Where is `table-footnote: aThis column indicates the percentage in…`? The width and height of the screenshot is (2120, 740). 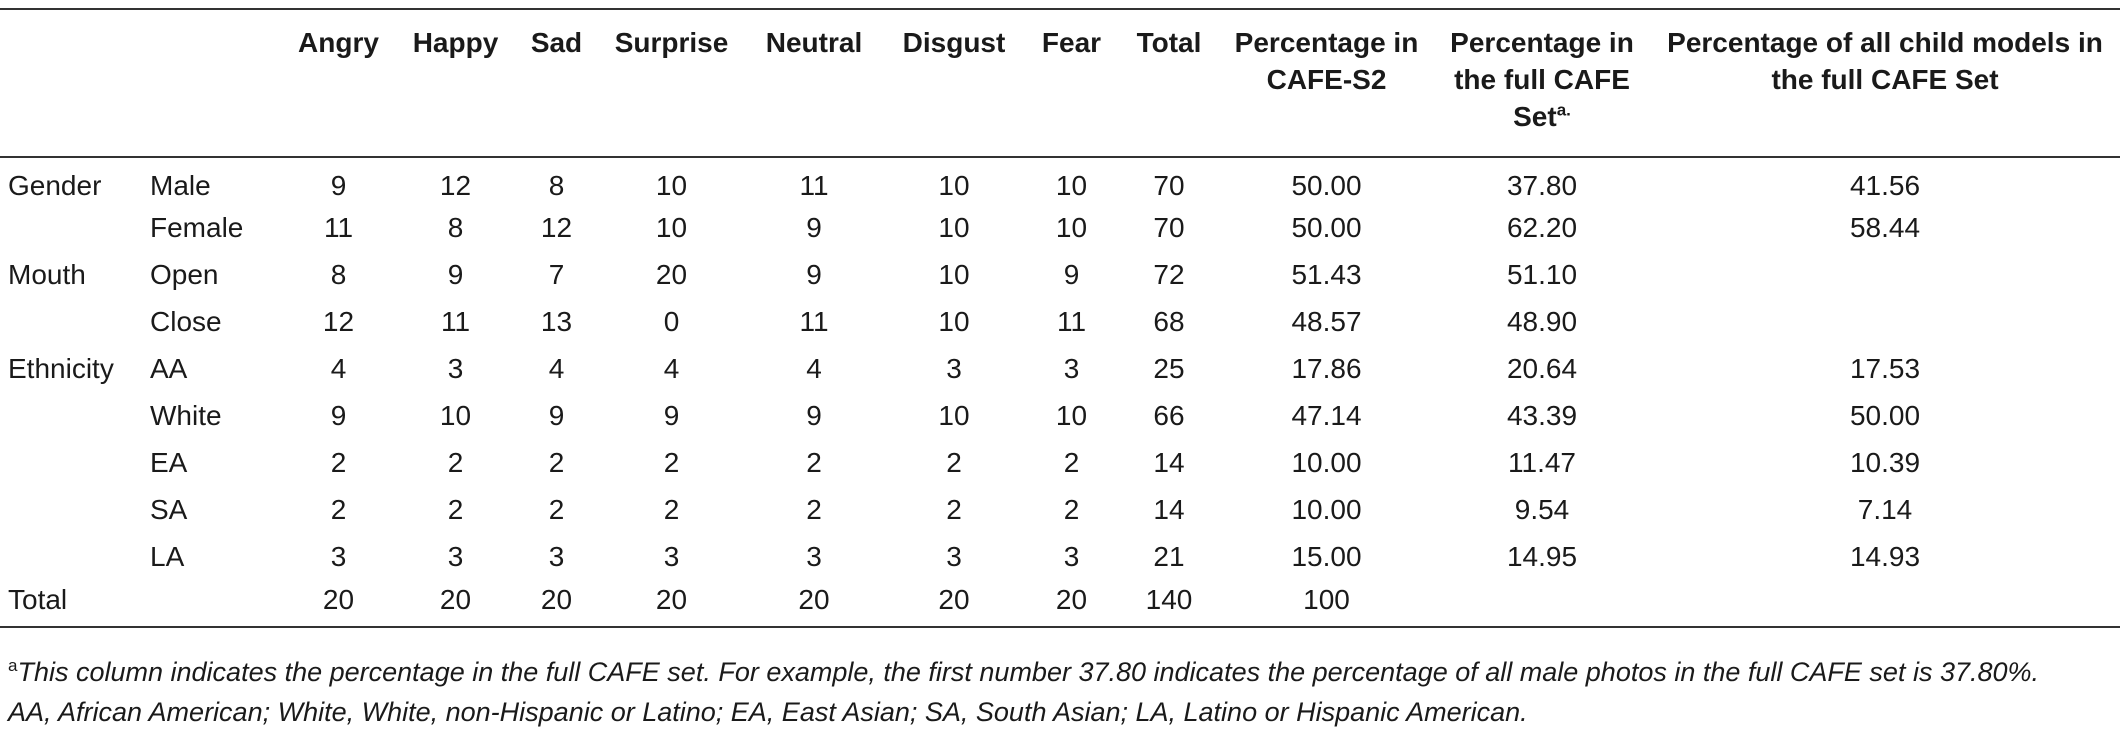
table-footnote: aThis column indicates the percentage in… is located at coordinates (1062, 692).